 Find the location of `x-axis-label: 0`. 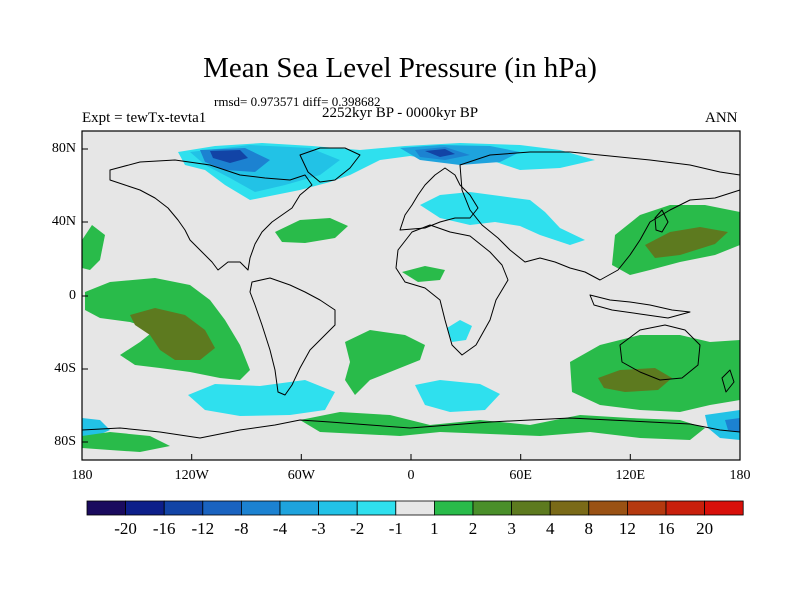

x-axis-label: 0 is located at coordinates (411, 475).